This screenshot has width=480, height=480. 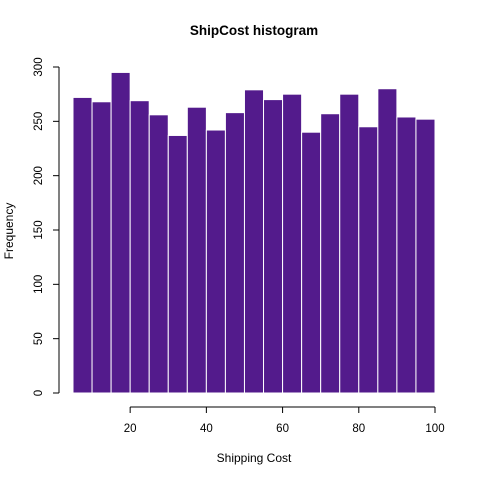 What do you see at coordinates (39, 121) in the screenshot?
I see `y-tick-label: 250` at bounding box center [39, 121].